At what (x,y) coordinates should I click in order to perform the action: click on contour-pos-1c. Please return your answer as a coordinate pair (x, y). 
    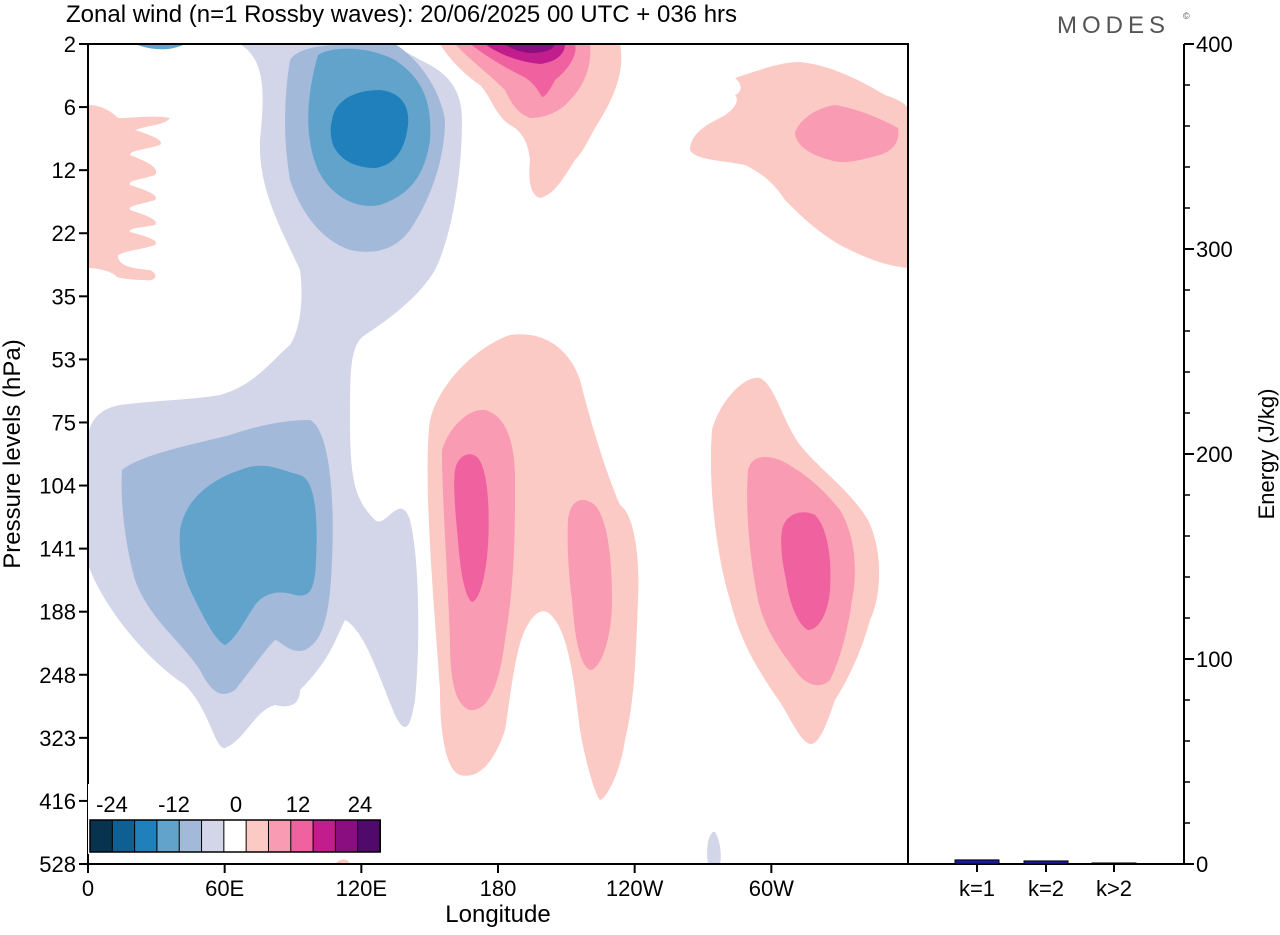
    Looking at the image, I should click on (129, 193).